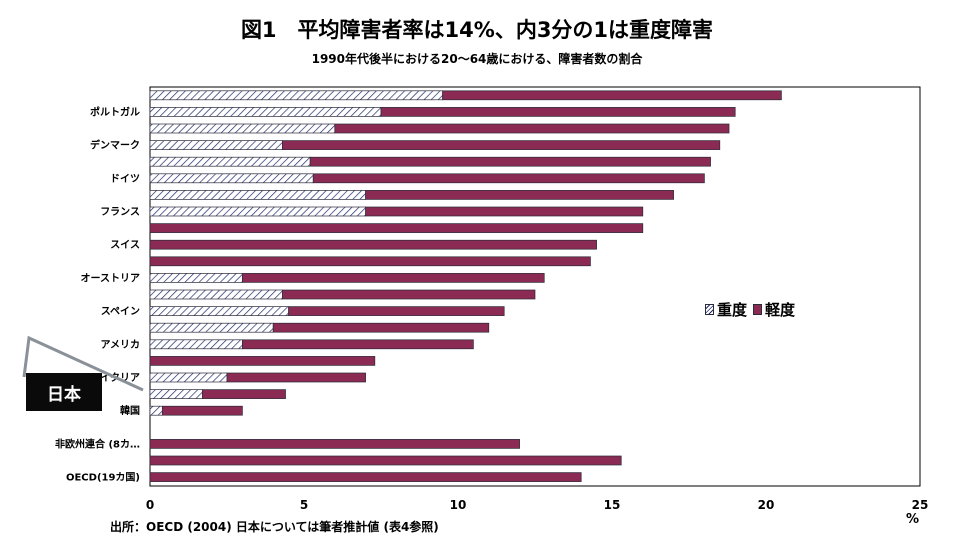 The image size is (954, 535). Describe the element at coordinates (115, 111) in the screenshot. I see `category-label-1: ポルトガル` at that location.